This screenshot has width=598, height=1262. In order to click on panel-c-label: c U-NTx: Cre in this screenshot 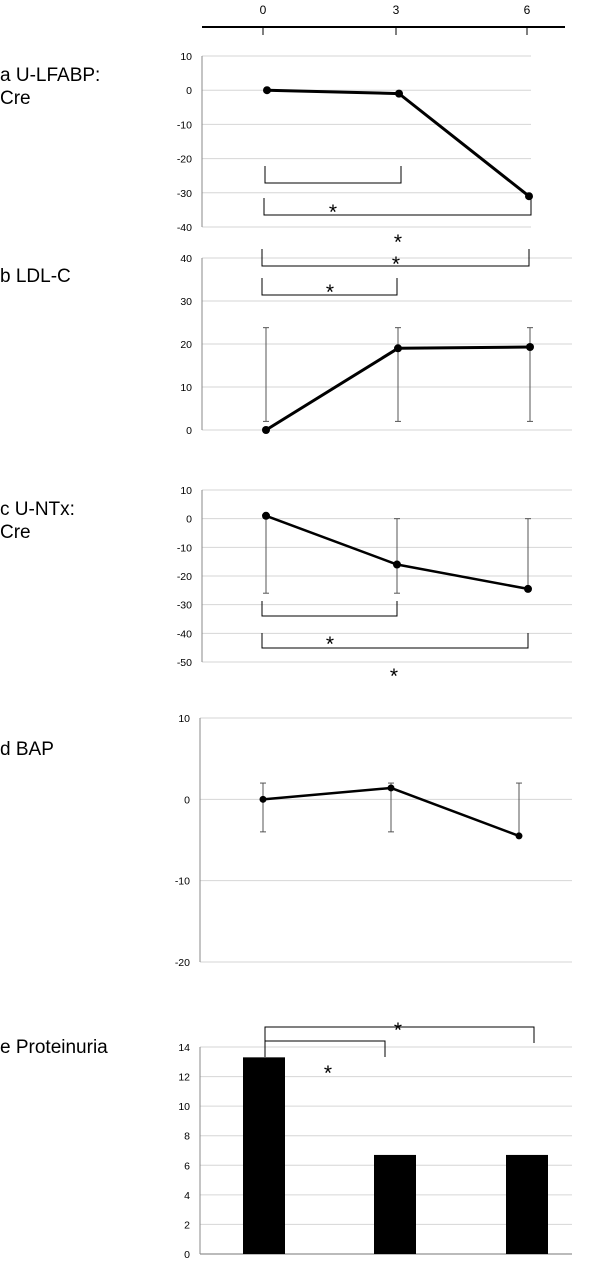, I will do `click(37, 521)`.